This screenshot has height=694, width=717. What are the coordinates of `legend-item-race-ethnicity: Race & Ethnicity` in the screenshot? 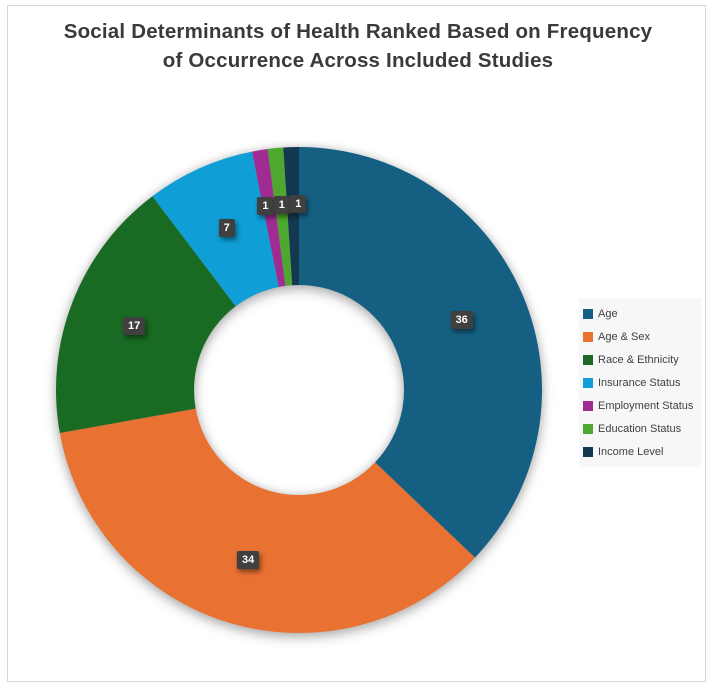 It's located at (638, 359).